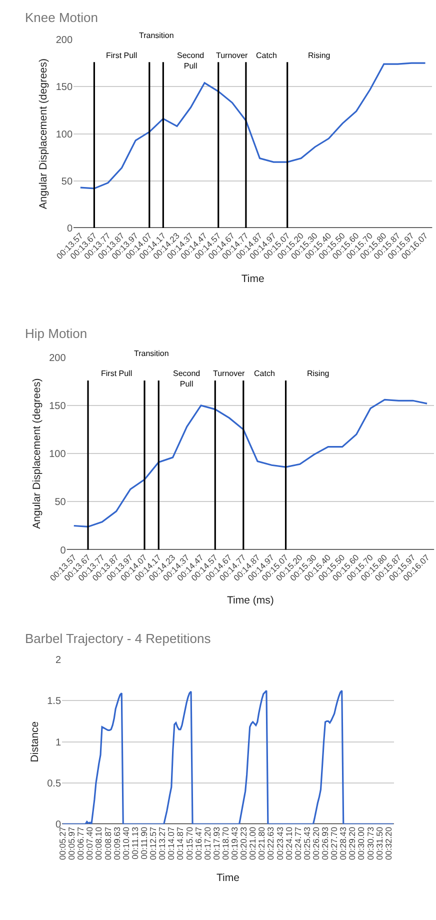 The height and width of the screenshot is (920, 436). What do you see at coordinates (107, 843) in the screenshot?
I see `x-tick-label: 00:08.87` at bounding box center [107, 843].